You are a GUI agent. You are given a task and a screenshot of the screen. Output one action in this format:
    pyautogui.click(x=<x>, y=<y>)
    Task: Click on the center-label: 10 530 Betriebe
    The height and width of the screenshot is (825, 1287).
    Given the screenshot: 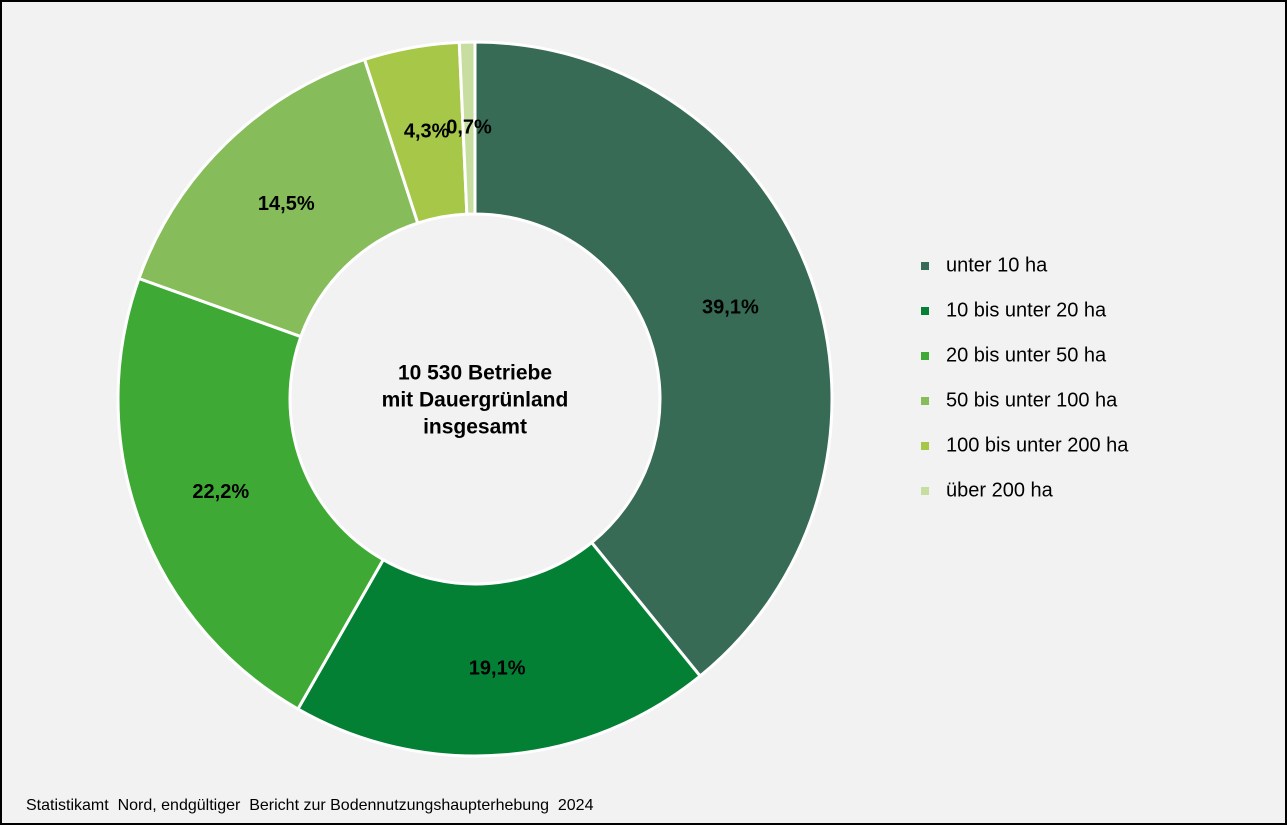 What is the action you would take?
    pyautogui.click(x=475, y=373)
    